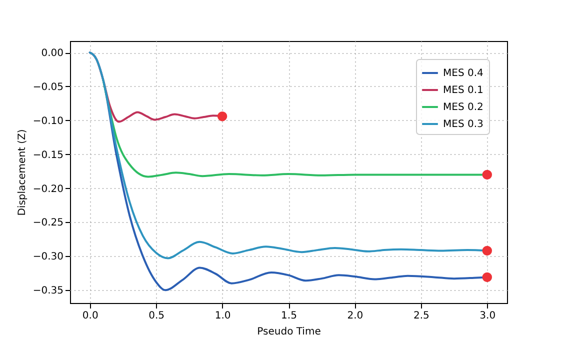 This screenshot has width=566, height=340. Describe the element at coordinates (488, 316) in the screenshot. I see `x-tick-label: 3.0` at that location.